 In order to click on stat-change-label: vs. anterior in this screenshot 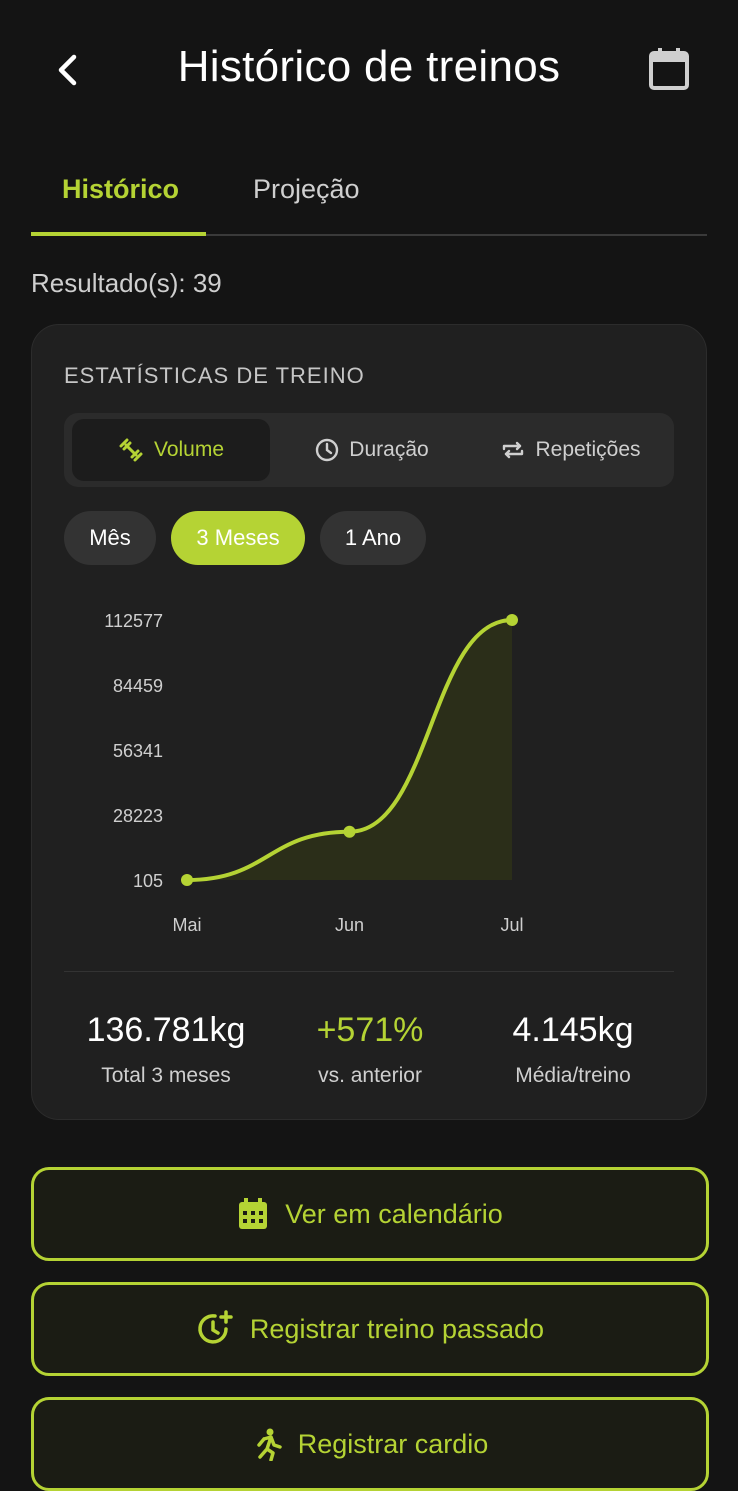, I will do `click(370, 1075)`.